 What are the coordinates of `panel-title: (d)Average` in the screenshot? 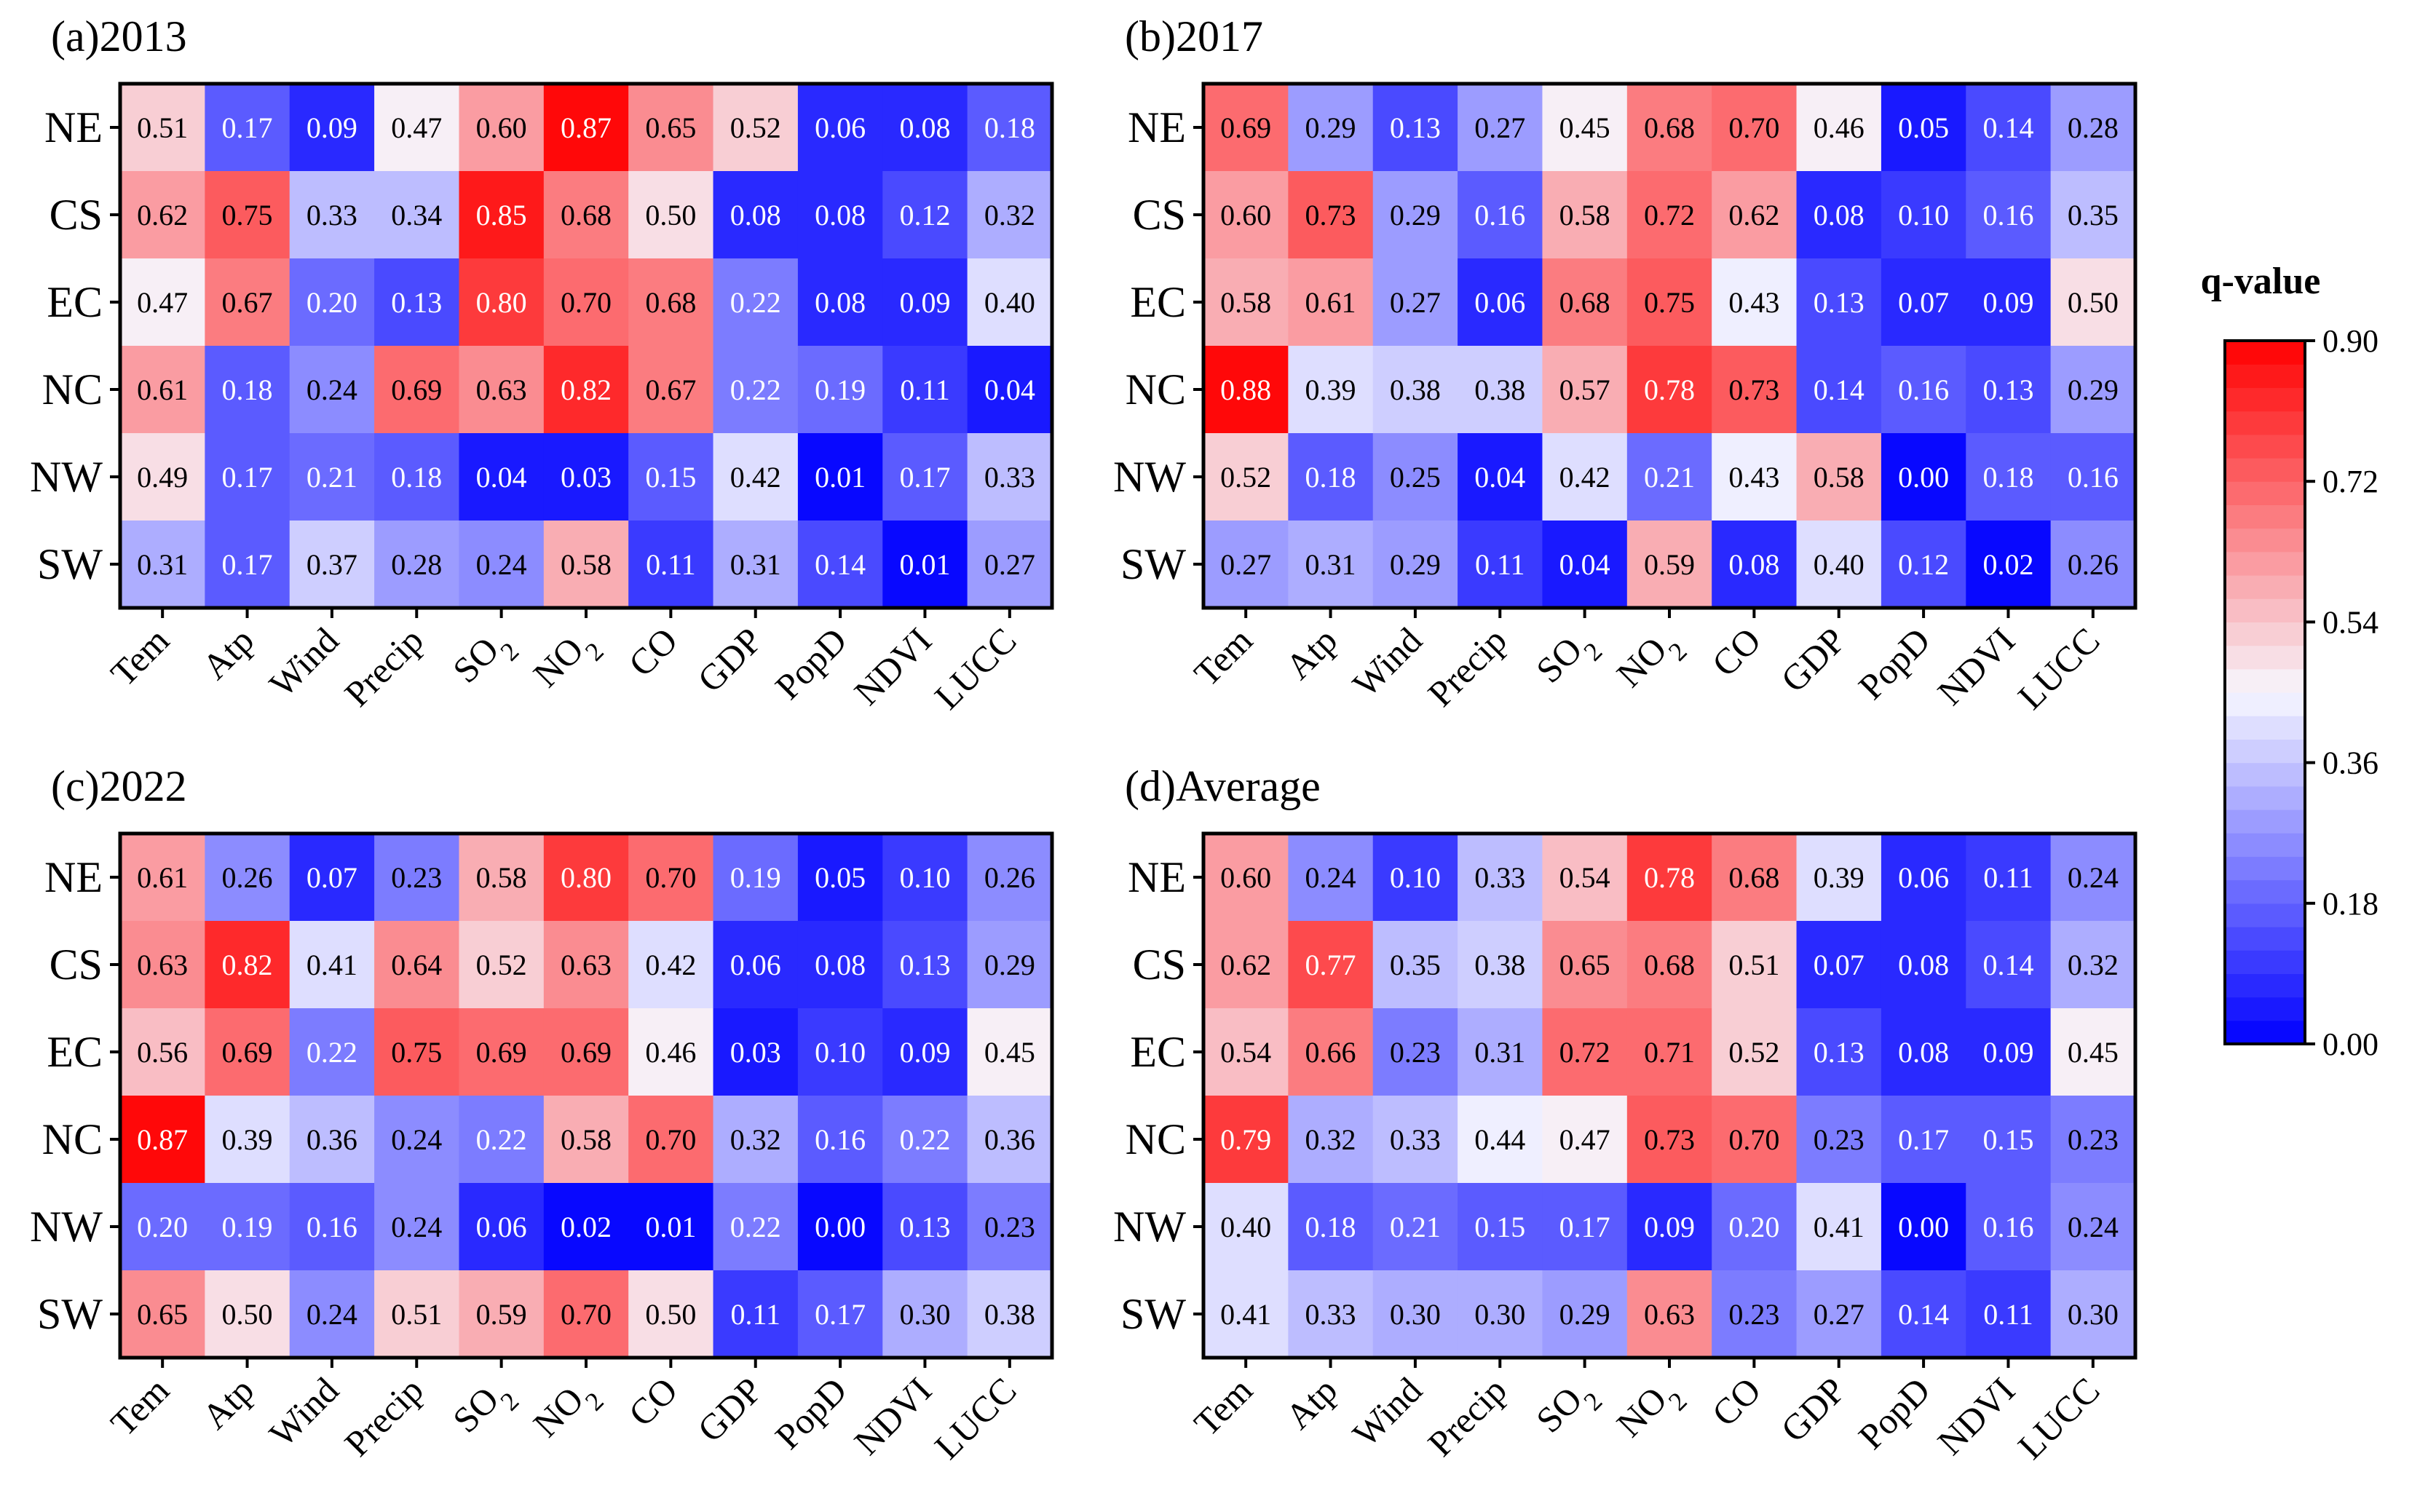 It's located at (1223, 786).